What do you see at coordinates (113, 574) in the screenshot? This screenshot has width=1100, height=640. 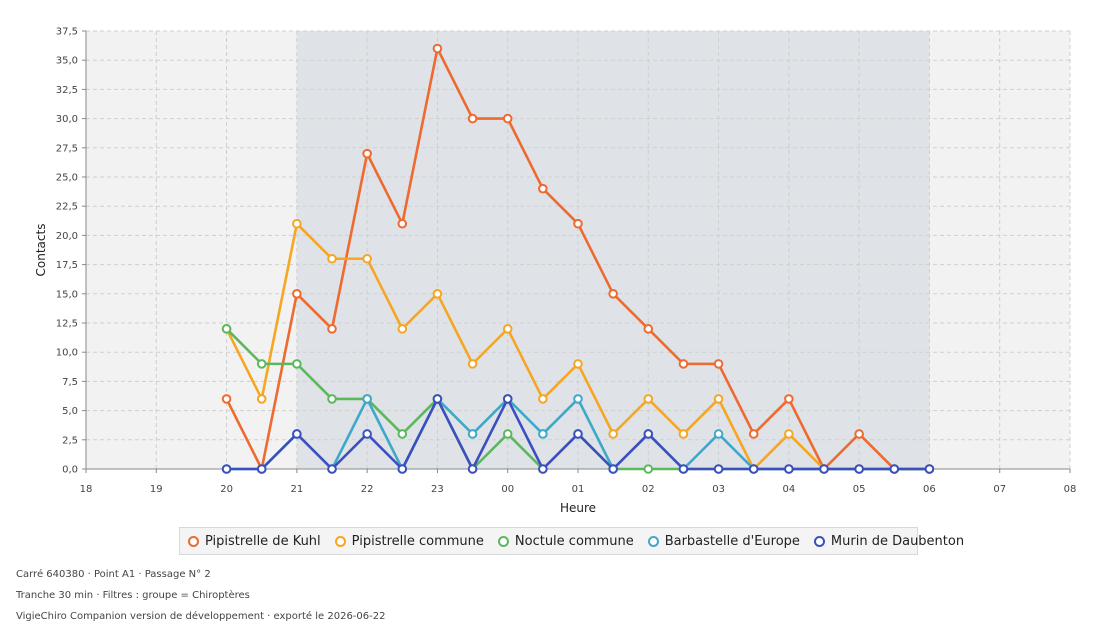 I see `footer-site-info: Carré 640380 · Point A1 · Passage N° 2` at bounding box center [113, 574].